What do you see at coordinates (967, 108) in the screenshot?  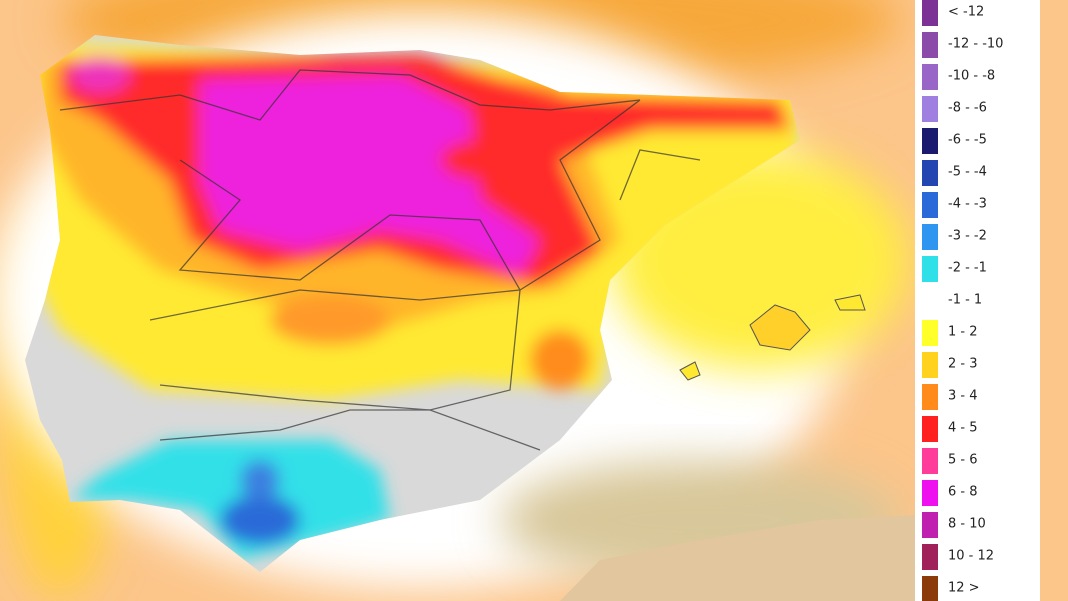 I see `legend-label: -8 - -6` at bounding box center [967, 108].